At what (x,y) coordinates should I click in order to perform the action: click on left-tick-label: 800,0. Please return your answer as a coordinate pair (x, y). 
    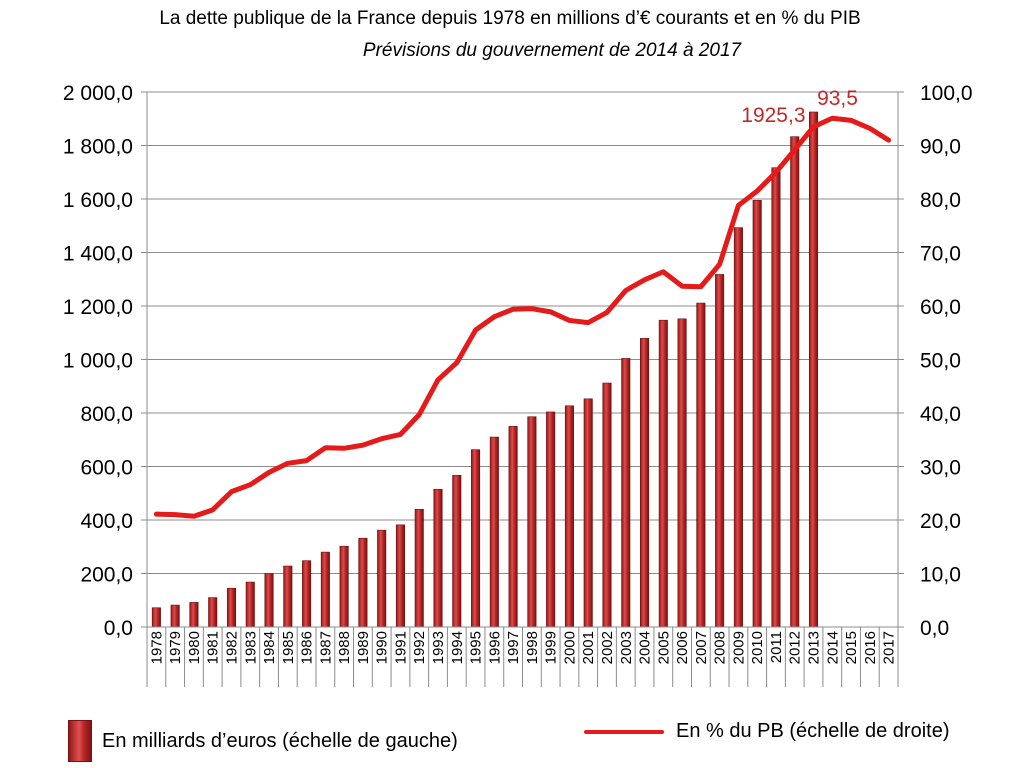
    Looking at the image, I should click on (106, 414).